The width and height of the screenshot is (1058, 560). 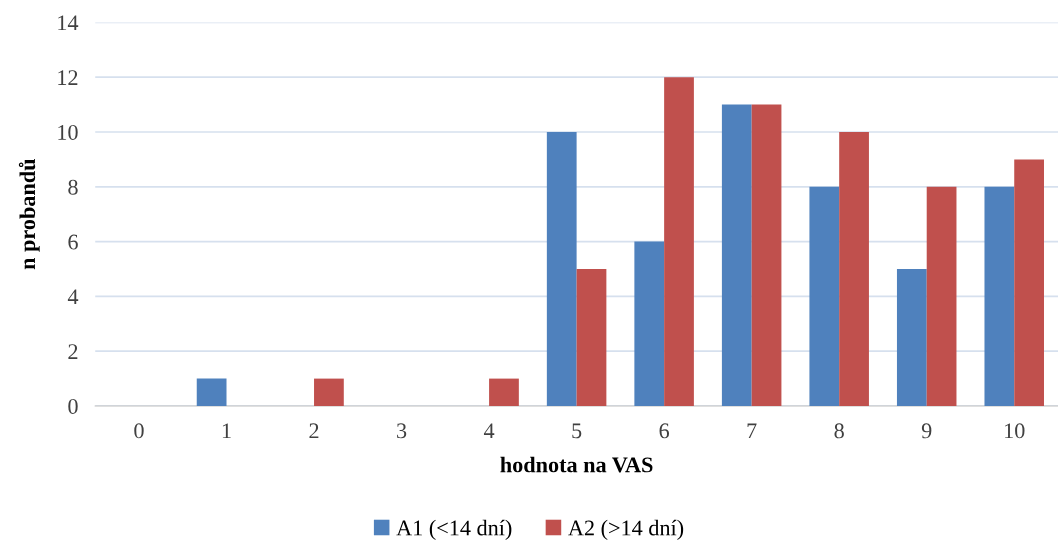 I want to click on y-tick-label: 6, so click(x=73, y=242).